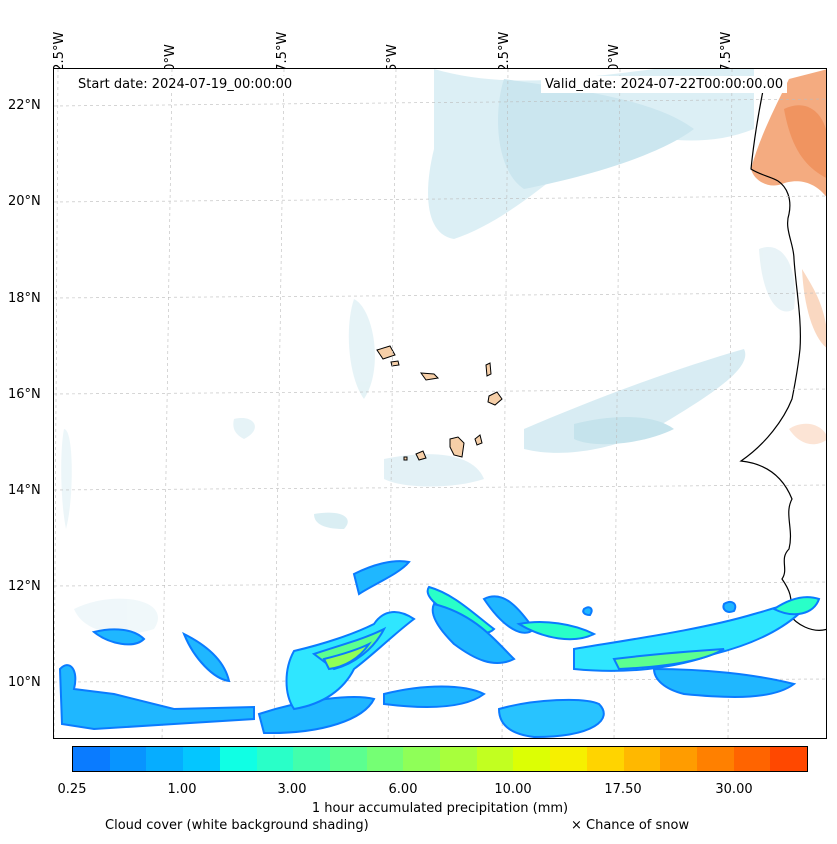 The height and width of the screenshot is (844, 837). Describe the element at coordinates (24, 298) in the screenshot. I see `lat-label-18n: 18°N` at that location.